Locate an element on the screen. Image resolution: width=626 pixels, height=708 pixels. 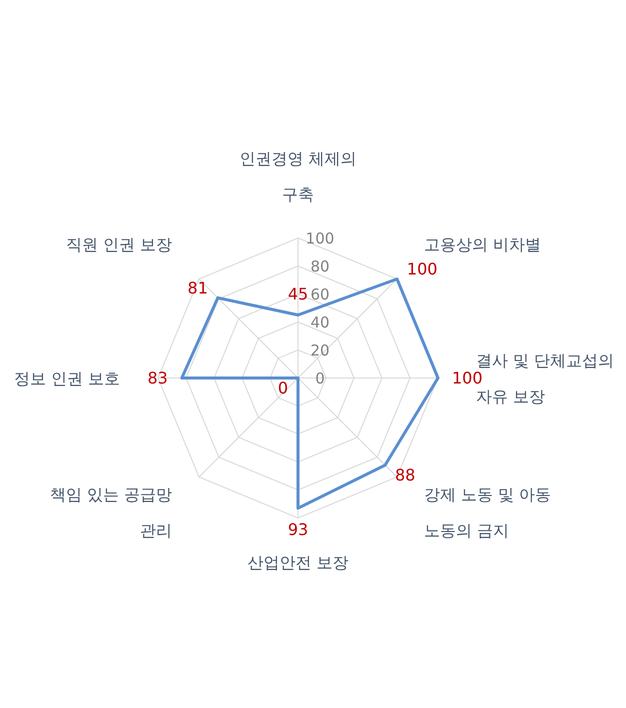
spoke-label: 산업안전 보장 is located at coordinates (298, 562).